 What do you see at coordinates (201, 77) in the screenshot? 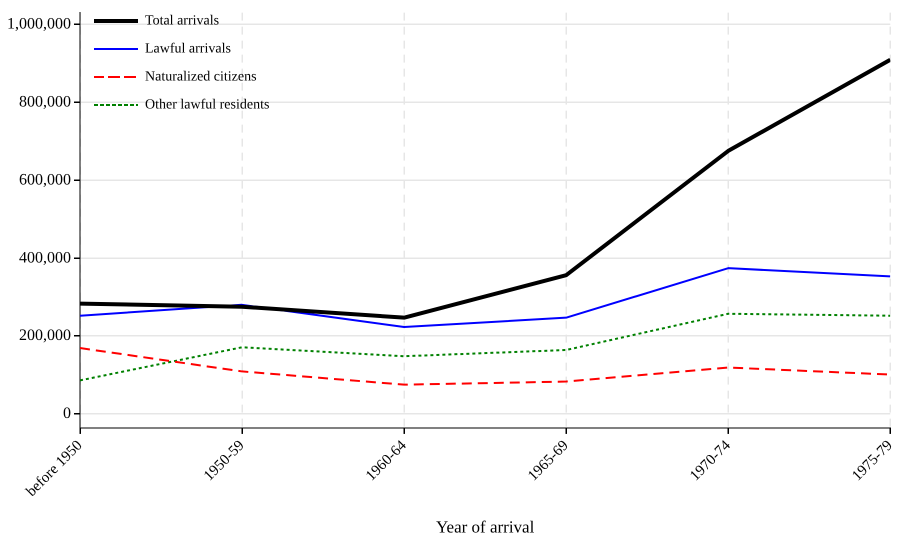
I see `legend-label: Naturalized citizens` at bounding box center [201, 77].